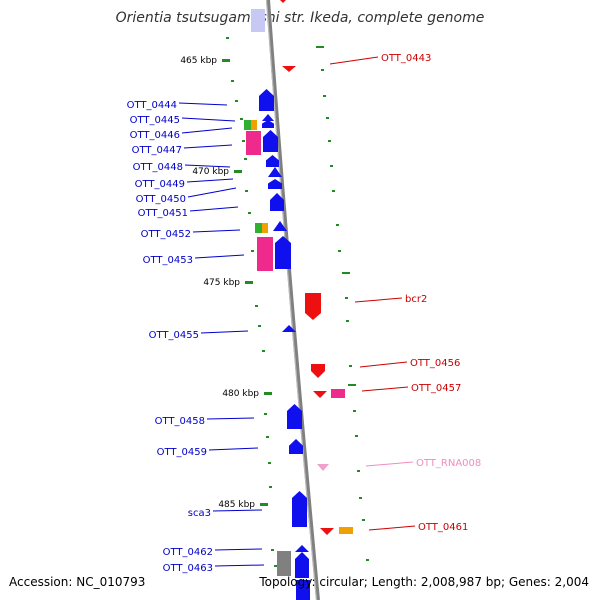  What do you see at coordinates (253, 143) in the screenshot?
I see `gene-ott-0447-rrna` at bounding box center [253, 143].